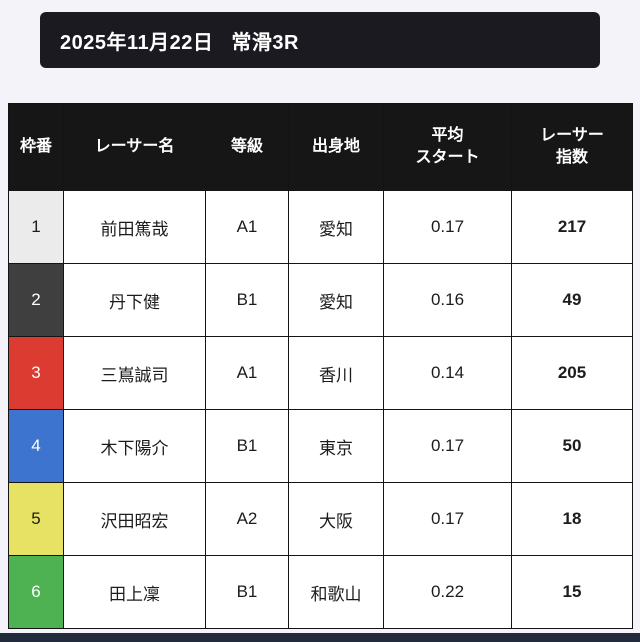 This screenshot has width=640, height=642. I want to click on frame-number: 3, so click(36, 373).